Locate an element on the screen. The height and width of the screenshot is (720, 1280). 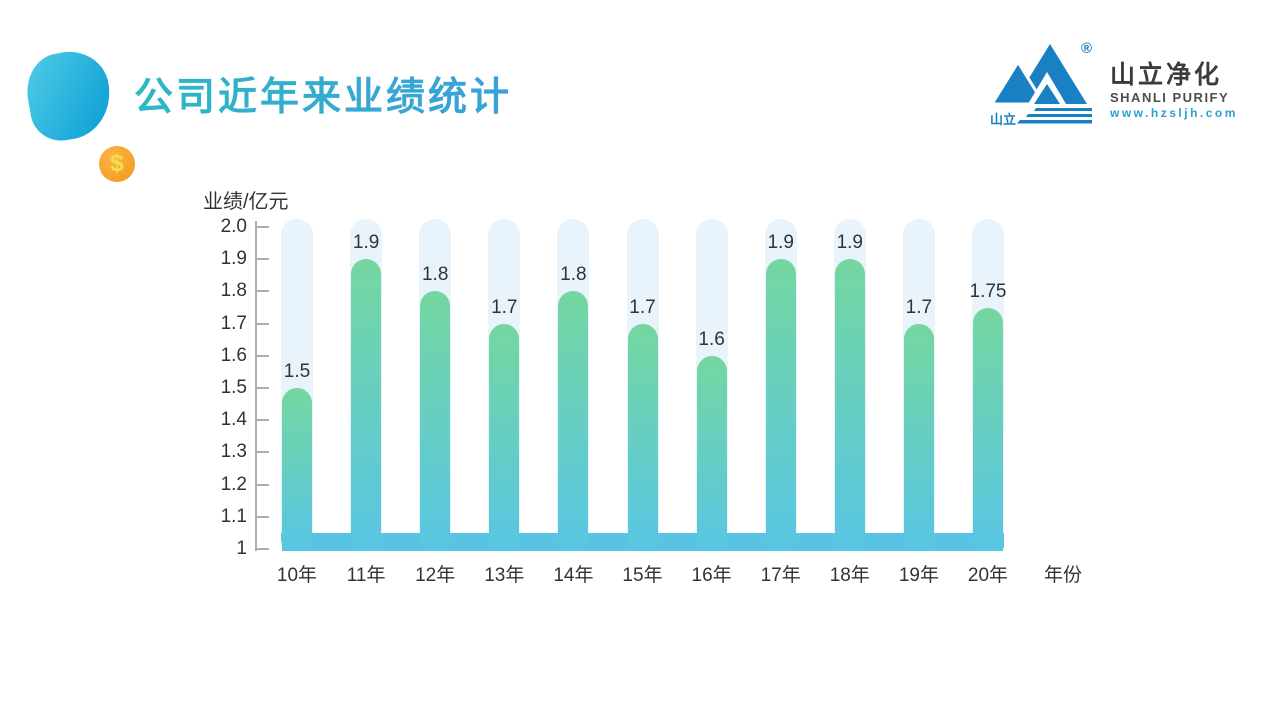
x-tick-label: 20年 is located at coordinates (988, 575).